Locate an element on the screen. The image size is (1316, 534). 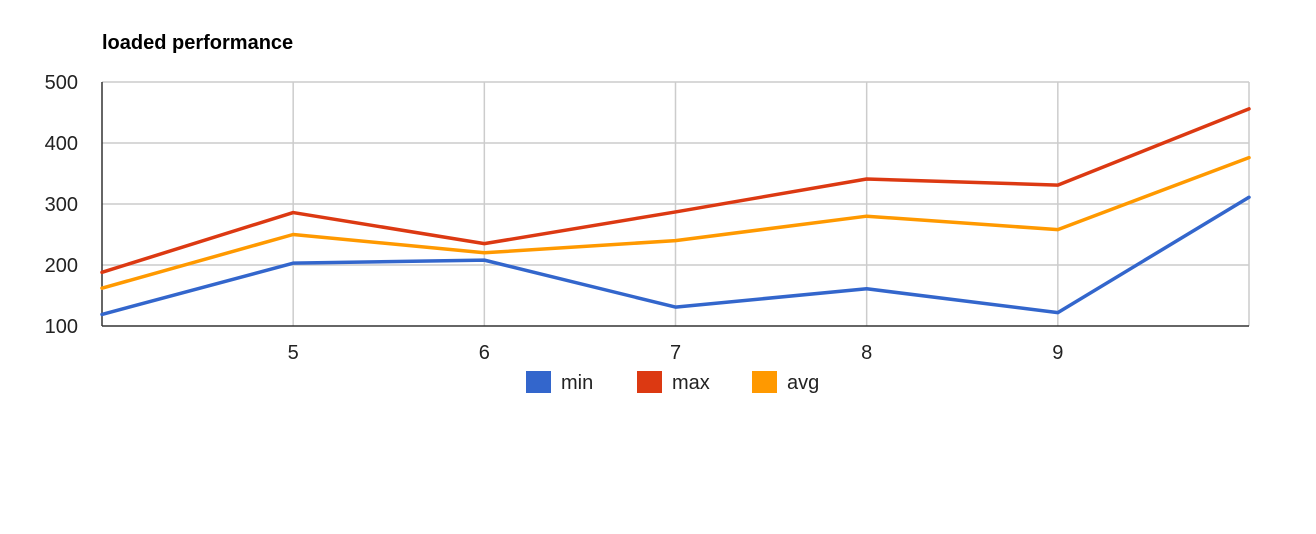
y-tick-label: 500 is located at coordinates (61, 83).